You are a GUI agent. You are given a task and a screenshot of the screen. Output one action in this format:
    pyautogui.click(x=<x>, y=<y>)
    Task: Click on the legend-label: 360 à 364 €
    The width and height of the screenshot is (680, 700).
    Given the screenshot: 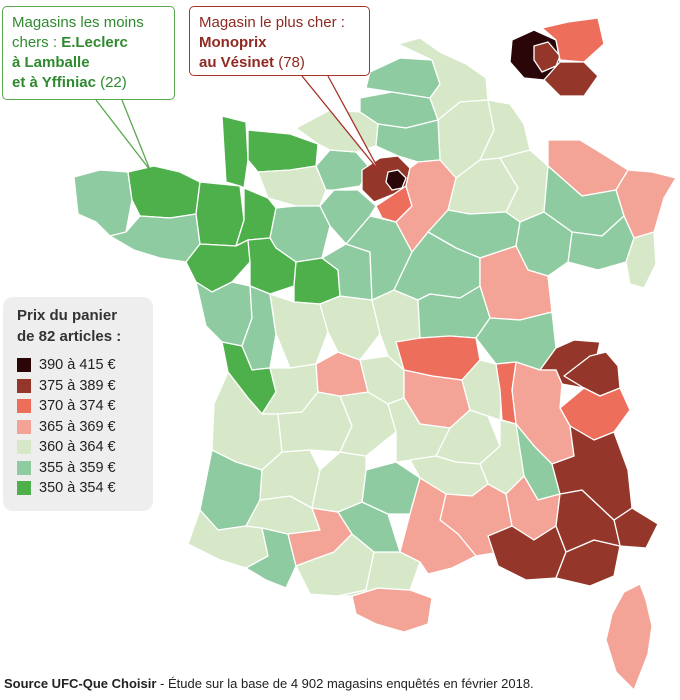 What is the action you would take?
    pyautogui.click(x=77, y=447)
    